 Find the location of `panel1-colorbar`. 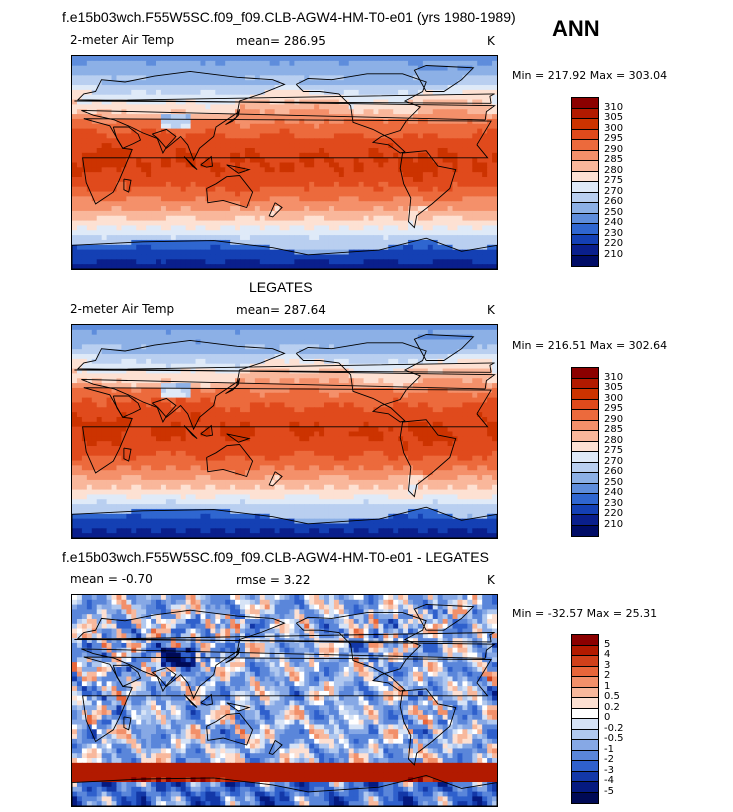

panel1-colorbar is located at coordinates (585, 182).